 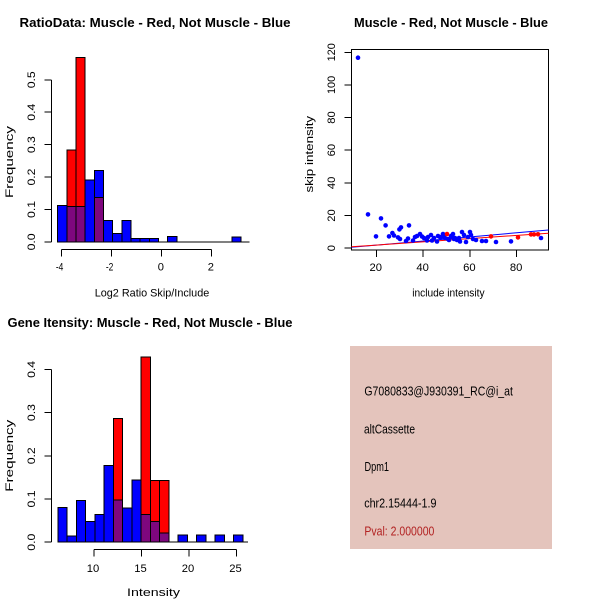 I want to click on svg-text: 100, so click(x=332, y=85).